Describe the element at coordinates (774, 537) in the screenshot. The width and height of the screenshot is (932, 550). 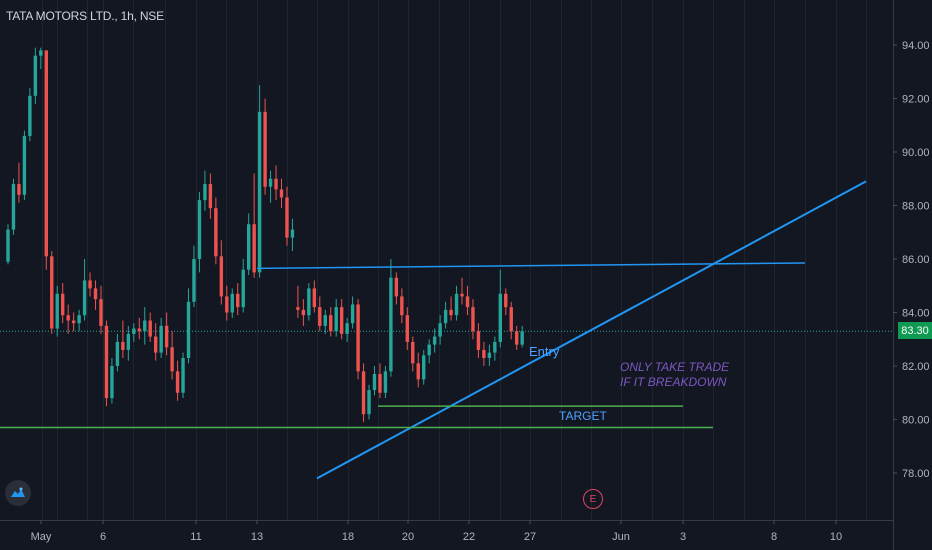
I see `x-tick-label: 8` at that location.